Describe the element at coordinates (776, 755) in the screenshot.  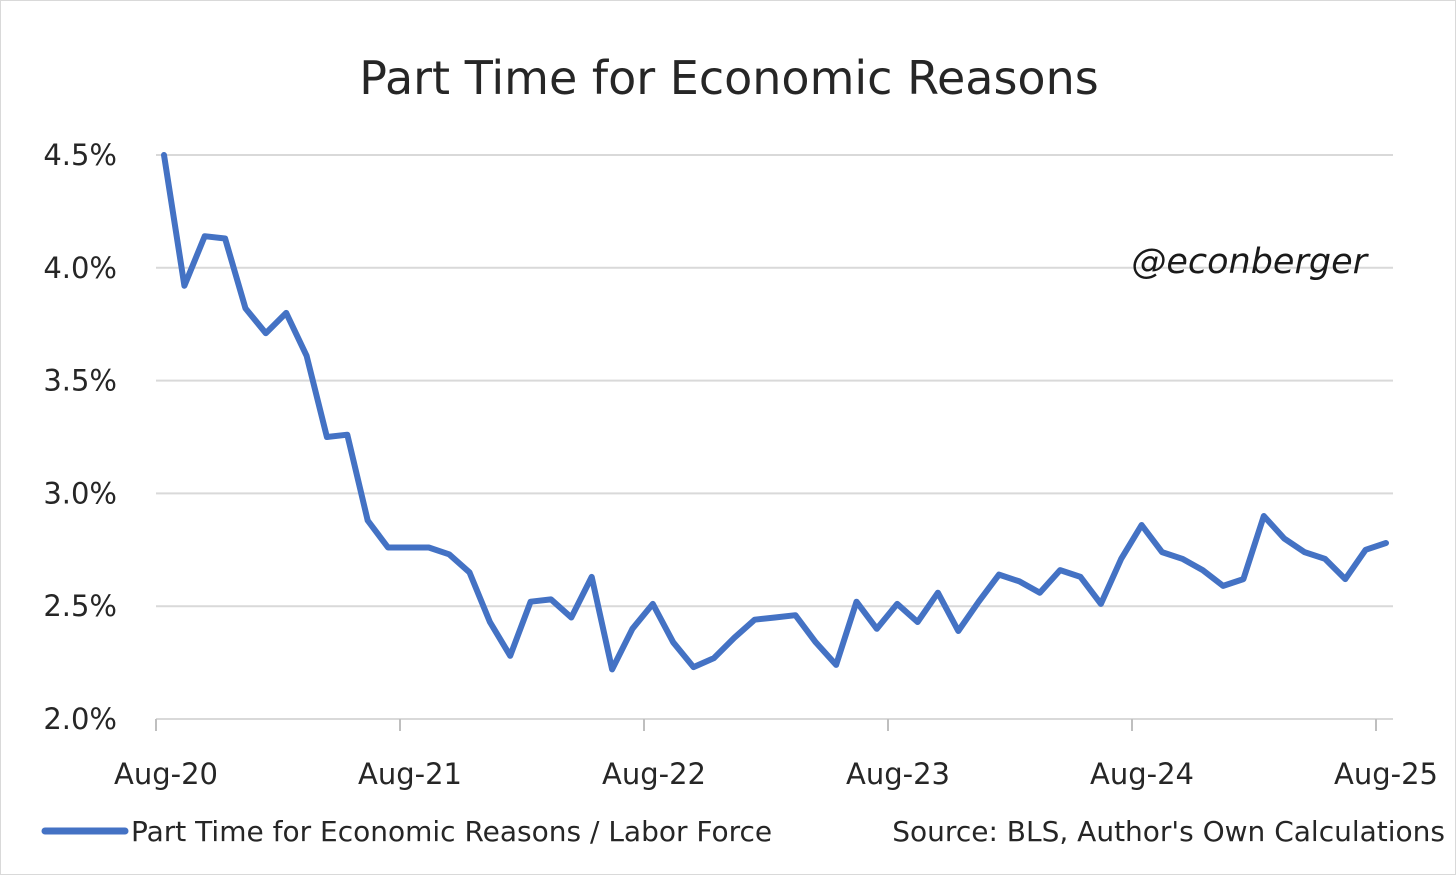
I see `x-axis: Aug-20 Aug-21 Aug-22 Aug-23 Aug-24 Aug-25` at that location.